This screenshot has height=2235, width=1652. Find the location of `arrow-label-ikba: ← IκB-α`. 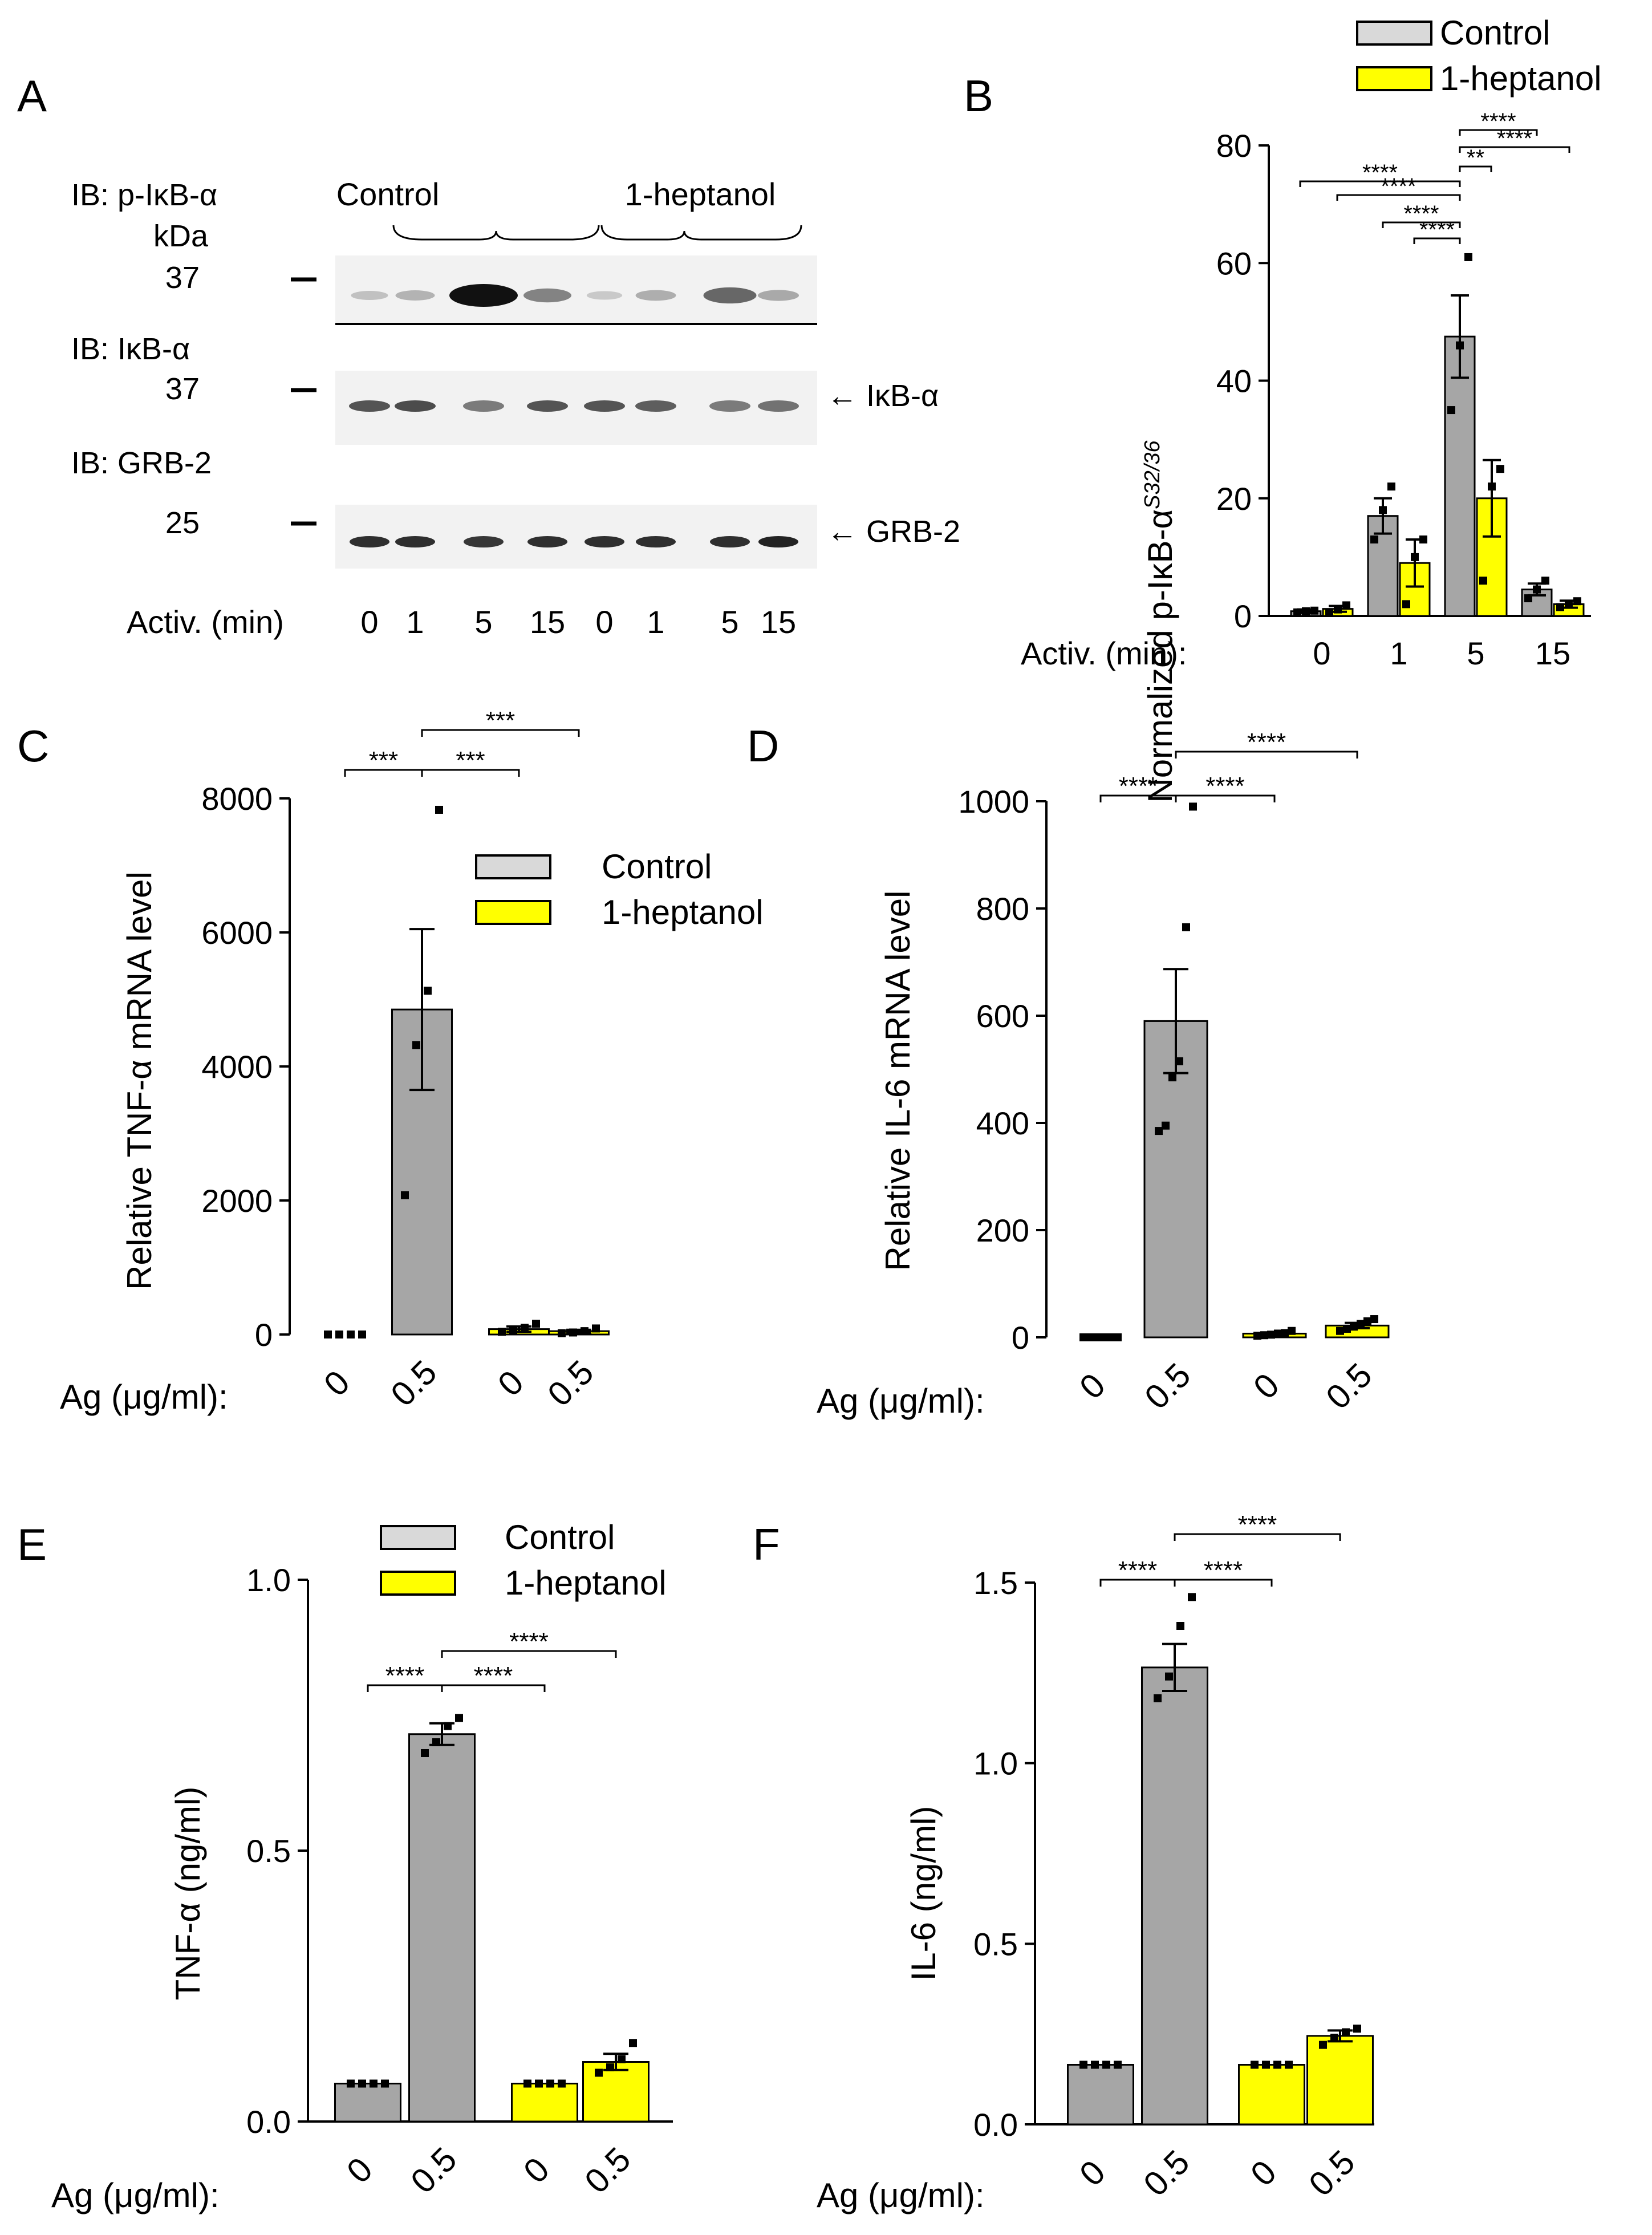

arrow-label-ikba: ← IκB-α is located at coordinates (883, 396).